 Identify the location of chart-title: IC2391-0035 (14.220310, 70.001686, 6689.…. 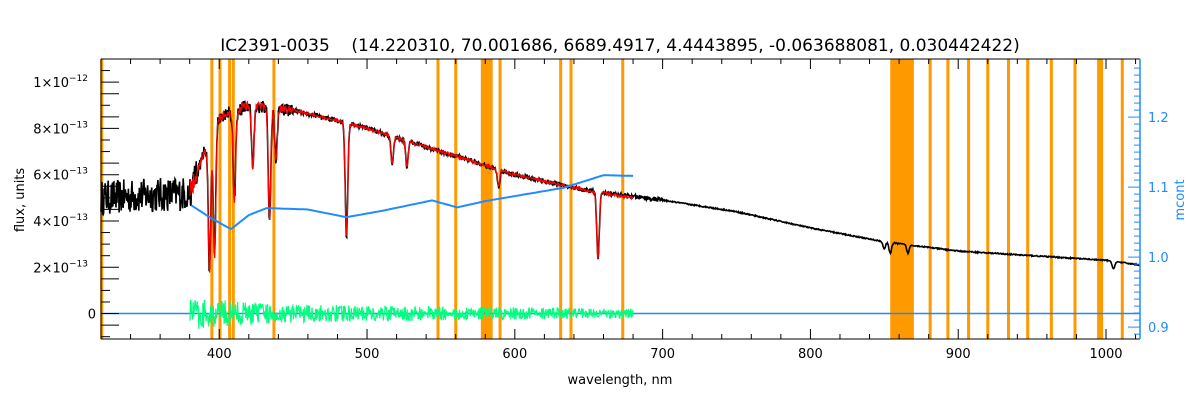
(619, 46).